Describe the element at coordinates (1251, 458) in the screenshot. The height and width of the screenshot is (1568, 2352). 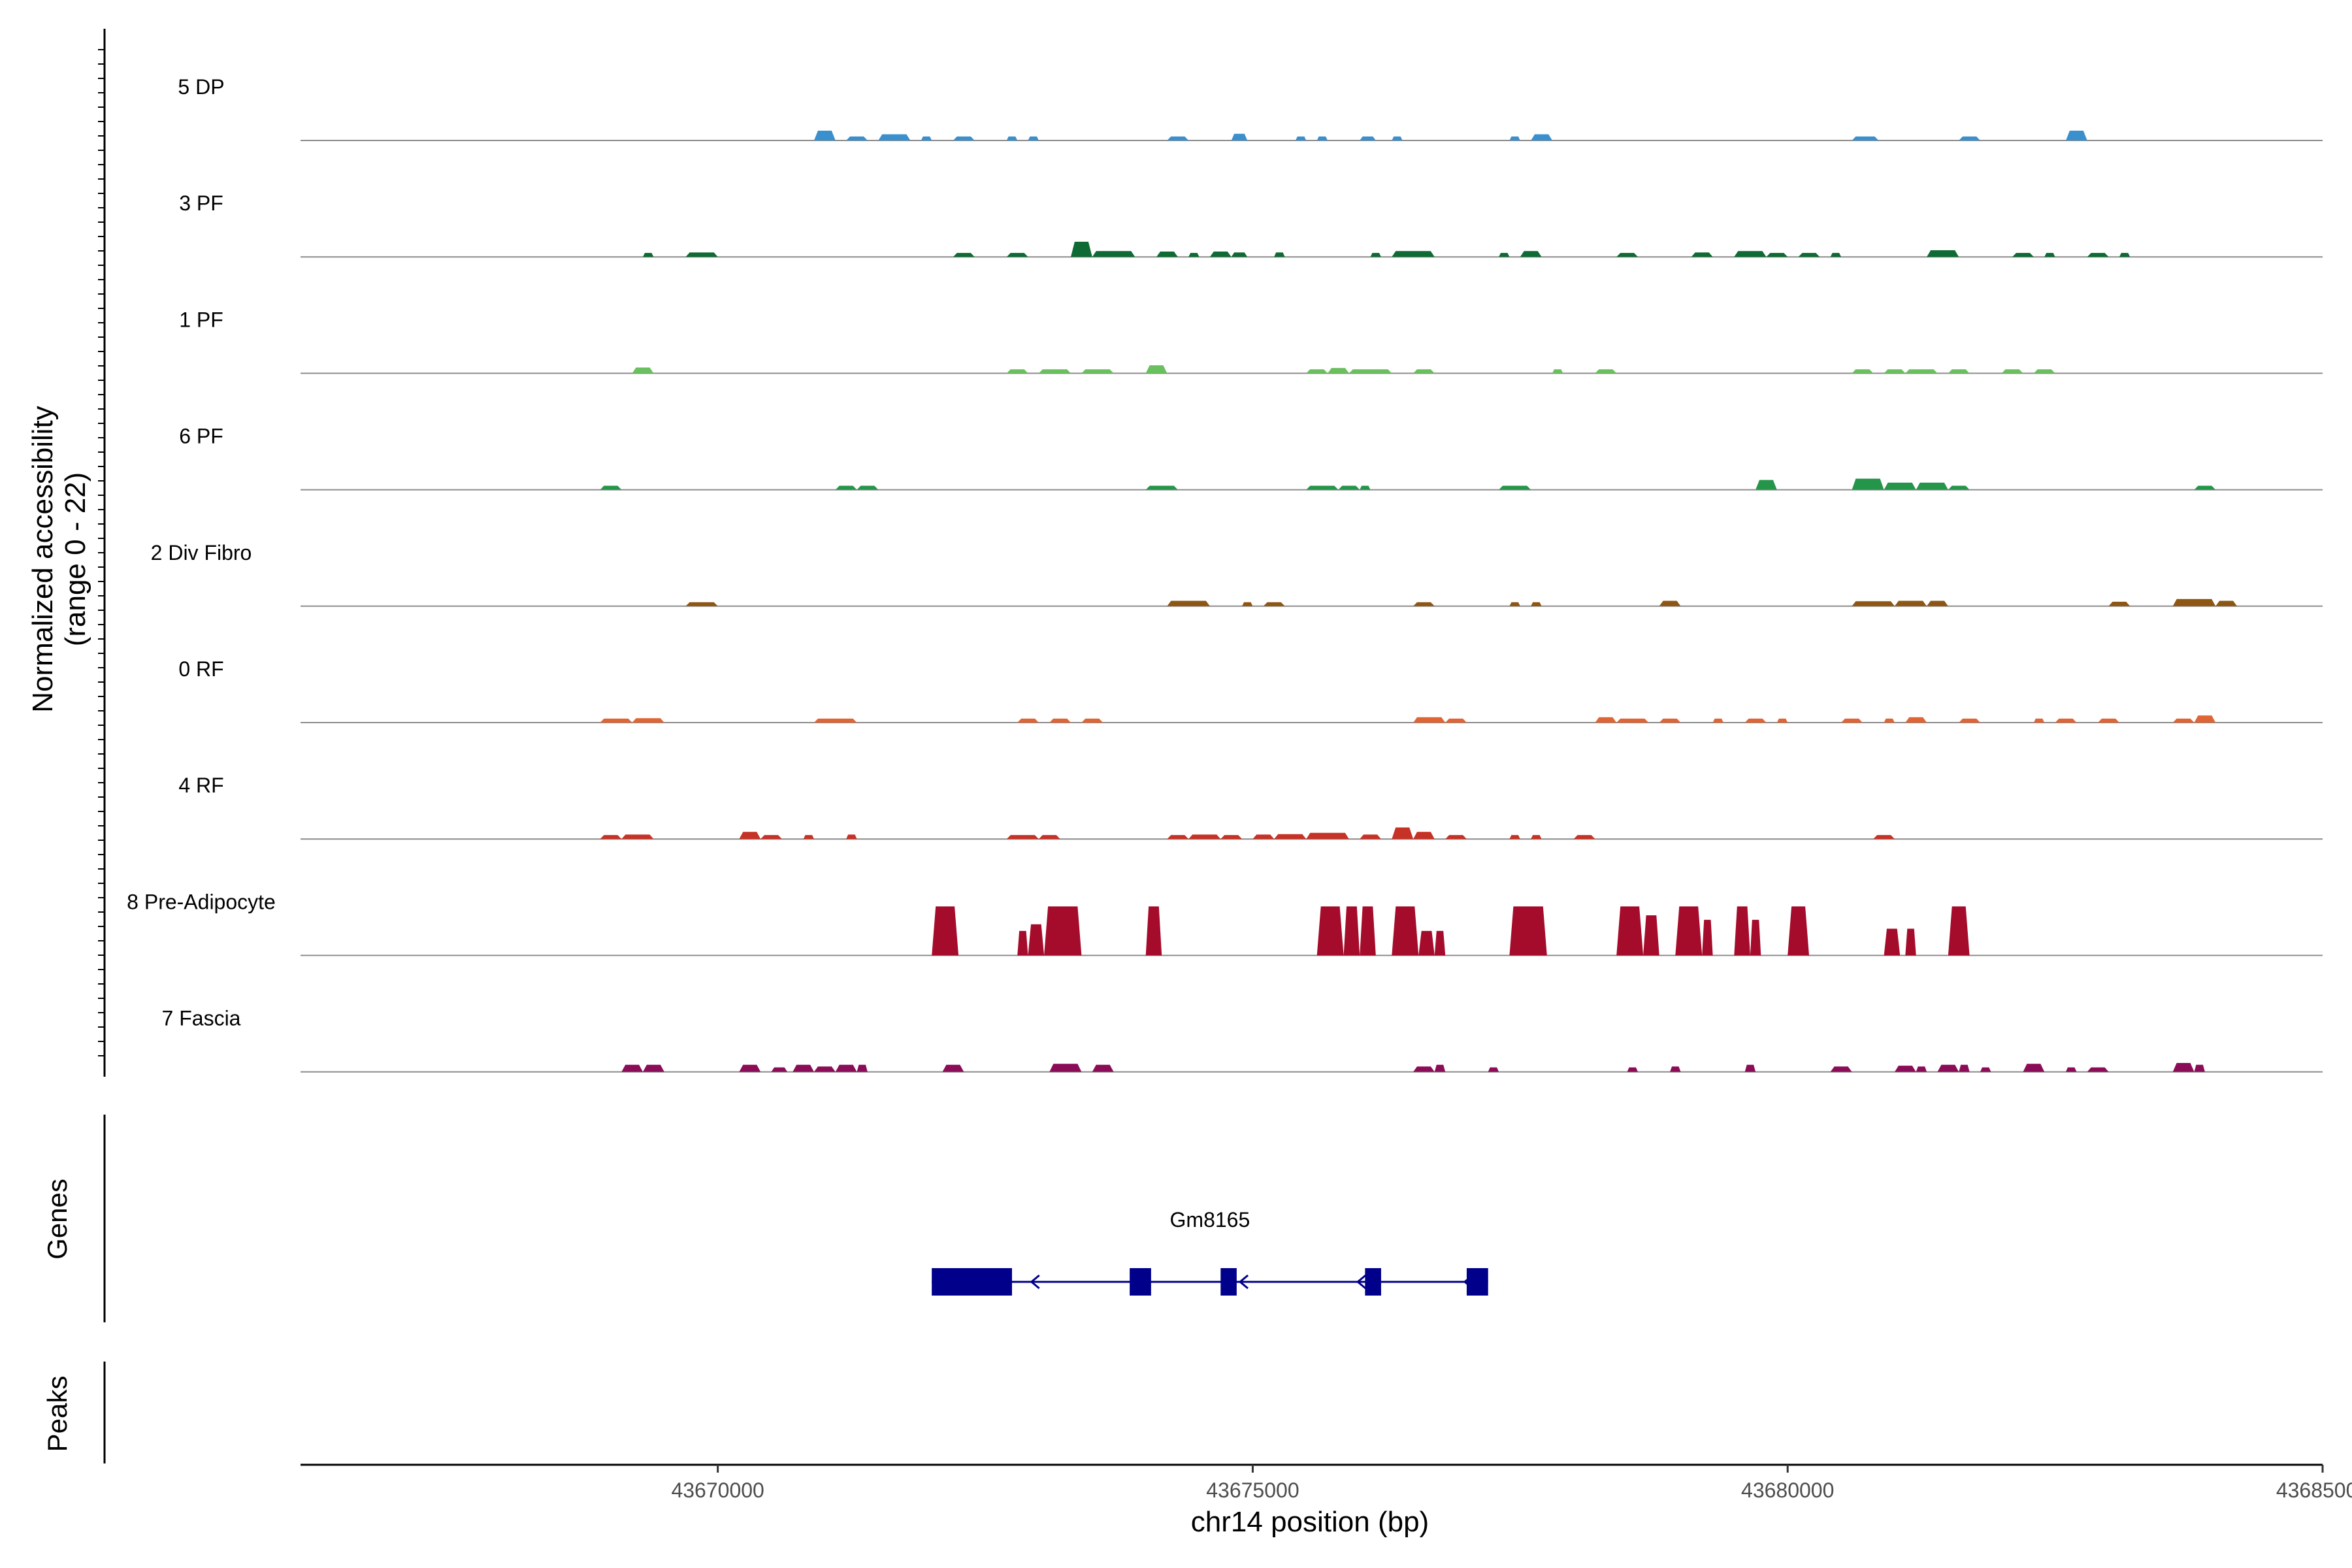
I see `track-4: 6 PF` at that location.